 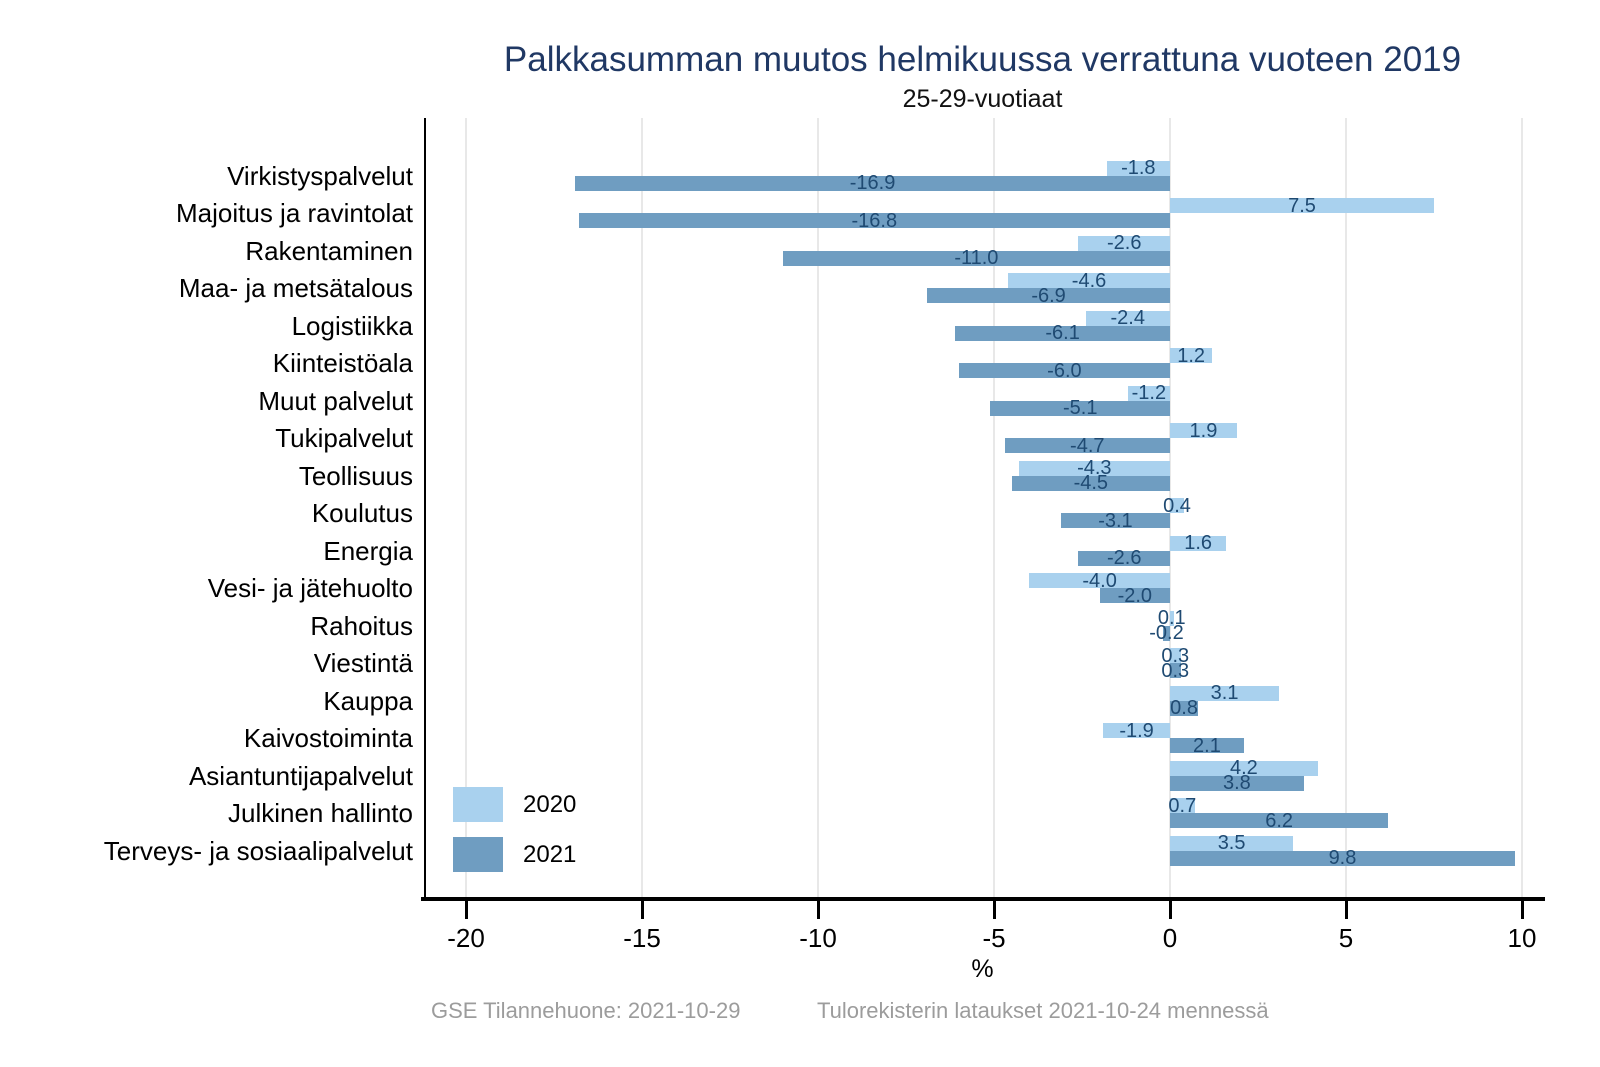 What do you see at coordinates (310, 588) in the screenshot?
I see `category-label: Vesi- ja jätehuolto` at bounding box center [310, 588].